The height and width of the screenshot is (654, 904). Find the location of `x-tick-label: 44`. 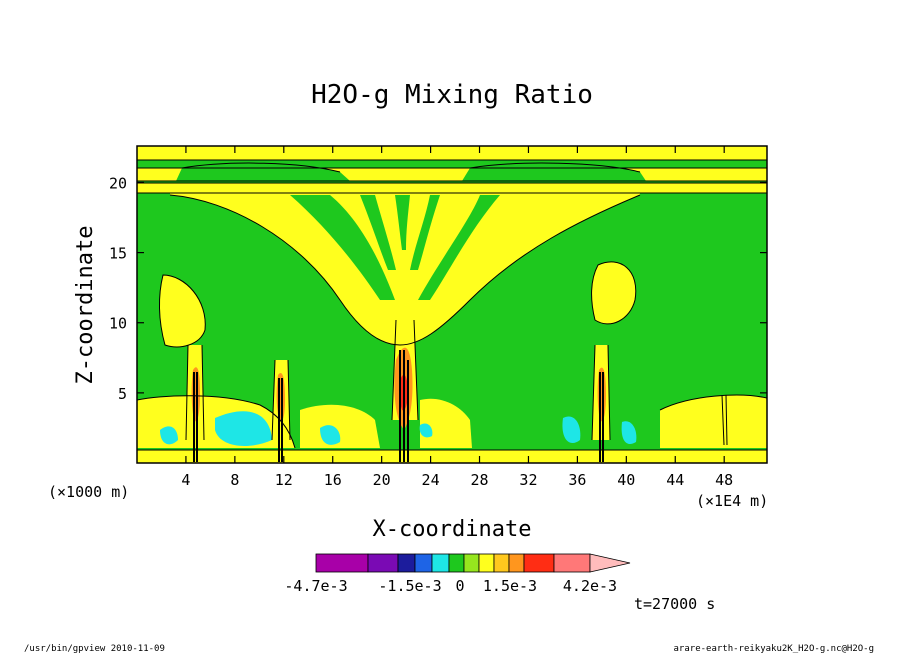

x-tick-label: 44 is located at coordinates (675, 480).